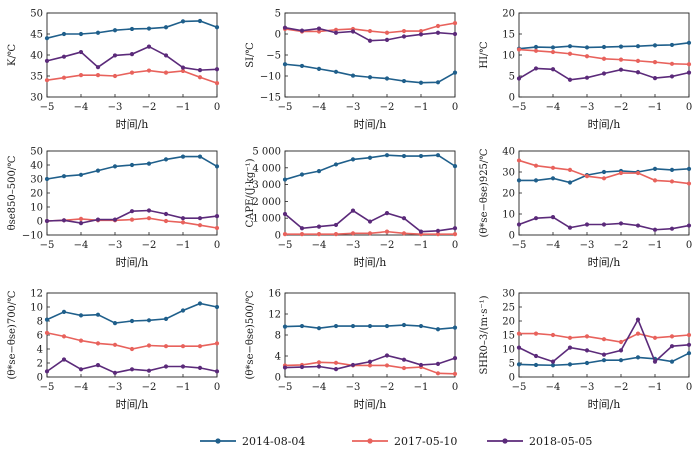  What do you see at coordinates (250, 192) in the screenshot?
I see `y-axis-label: CAPE/(J·kg⁻¹)` at bounding box center [250, 192].